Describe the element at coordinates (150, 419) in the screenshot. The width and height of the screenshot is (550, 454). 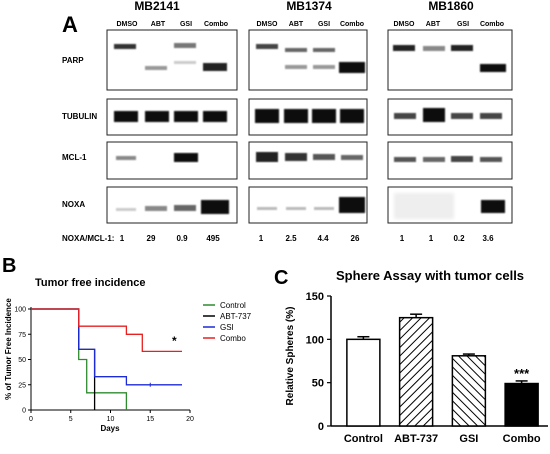
I see `x-tick-label: 15` at that location.